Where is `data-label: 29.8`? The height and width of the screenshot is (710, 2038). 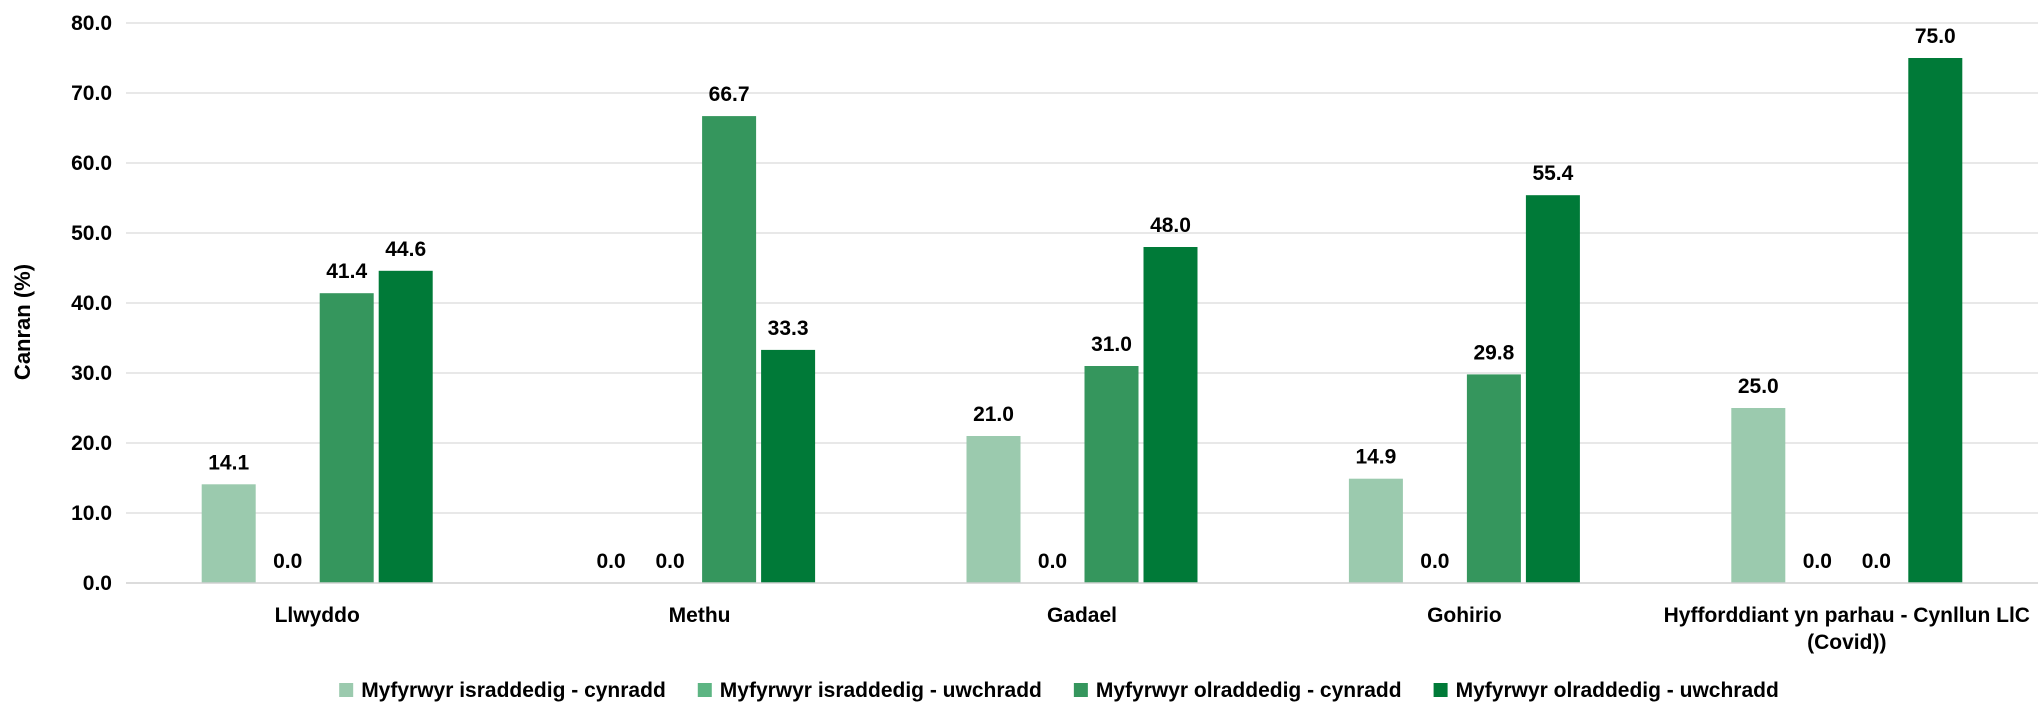
data-label: 29.8 is located at coordinates (1493, 352).